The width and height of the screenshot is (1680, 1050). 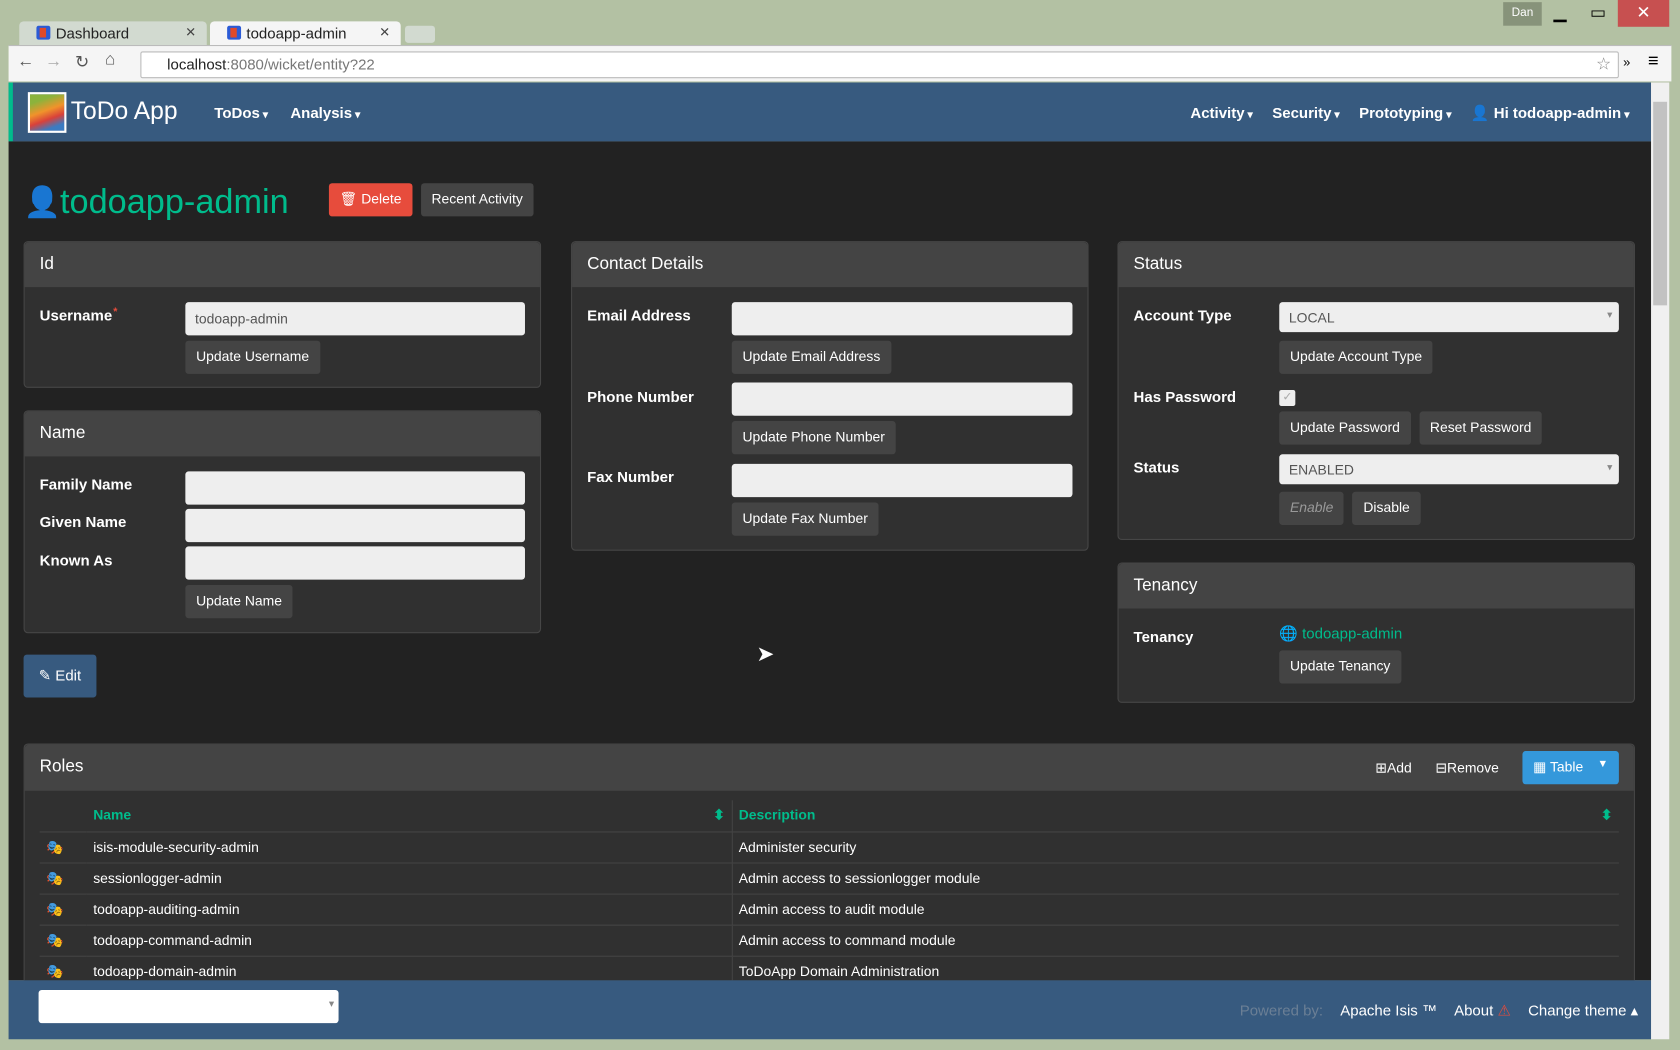 I want to click on add-button: ⊞Add, so click(x=1393, y=767).